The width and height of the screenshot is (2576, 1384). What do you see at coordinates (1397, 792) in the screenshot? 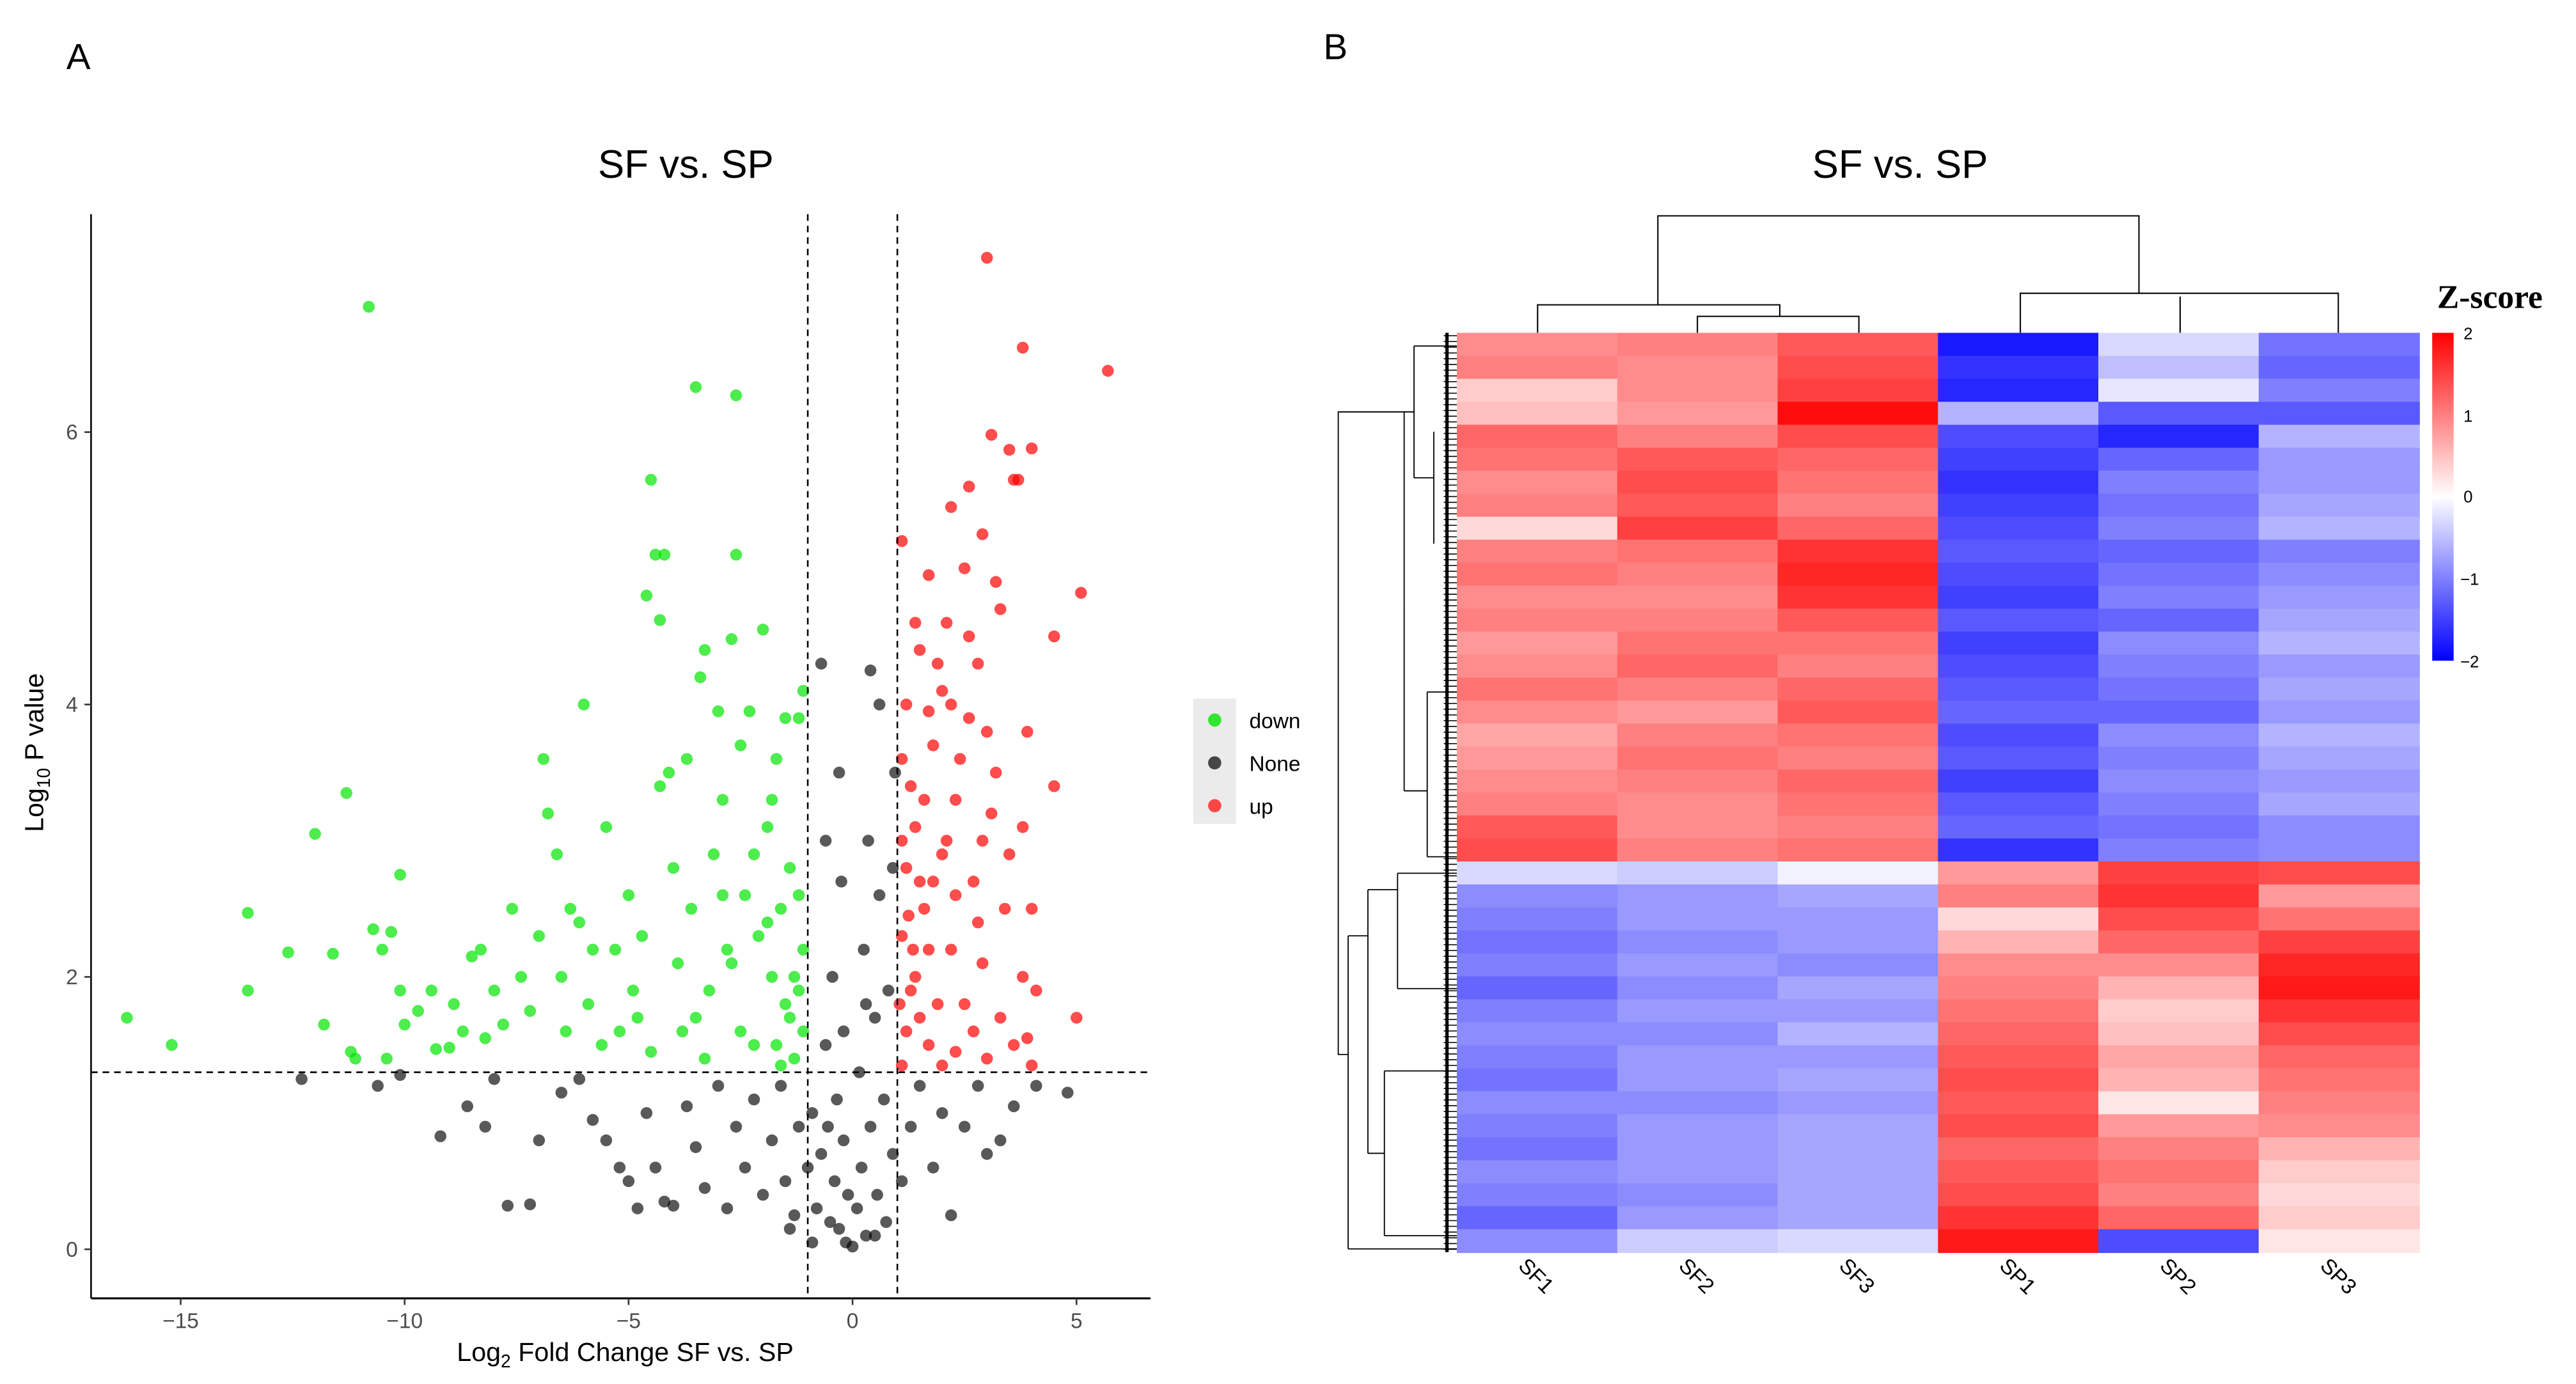
I see `row-dendrogram` at bounding box center [1397, 792].